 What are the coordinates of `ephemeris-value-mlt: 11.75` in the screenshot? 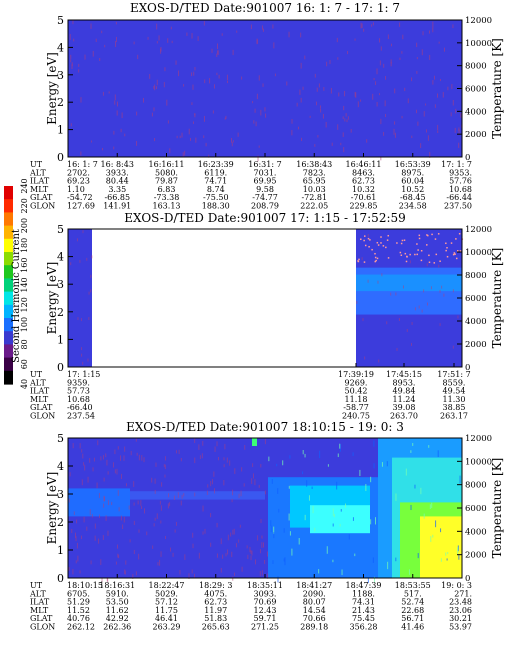 It's located at (166, 610).